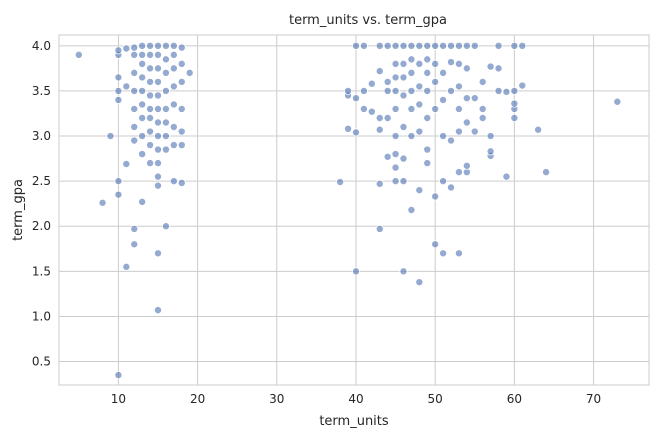 The width and height of the screenshot is (660, 438). What do you see at coordinates (197, 399) in the screenshot?
I see `x-tick-label: 20` at bounding box center [197, 399].